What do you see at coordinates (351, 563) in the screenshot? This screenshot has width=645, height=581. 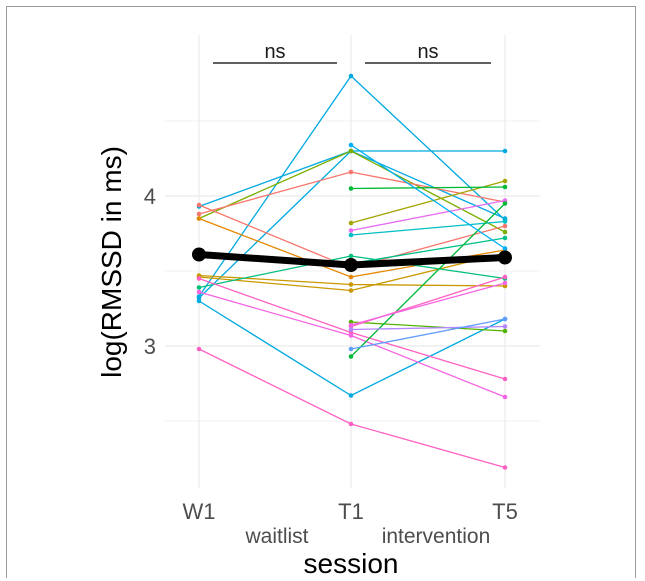 I see `x-axis-title: session` at bounding box center [351, 563].